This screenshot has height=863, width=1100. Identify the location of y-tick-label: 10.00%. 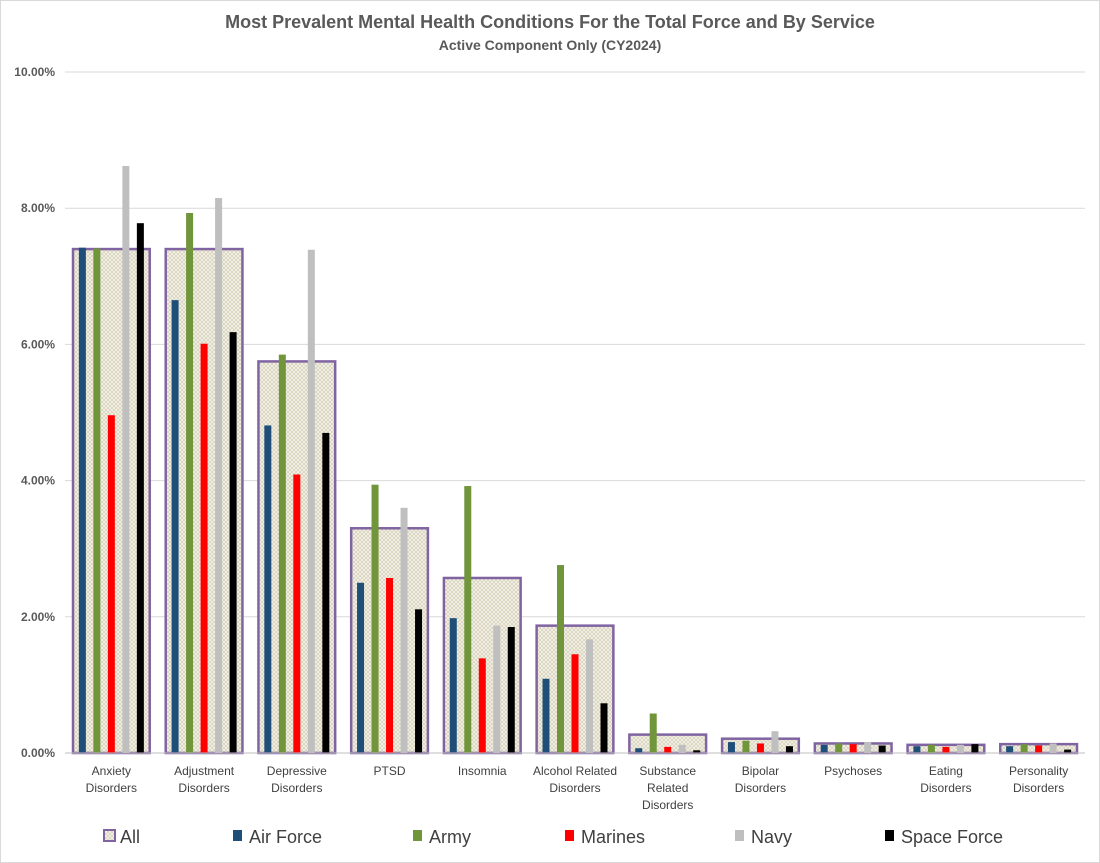
(34, 72).